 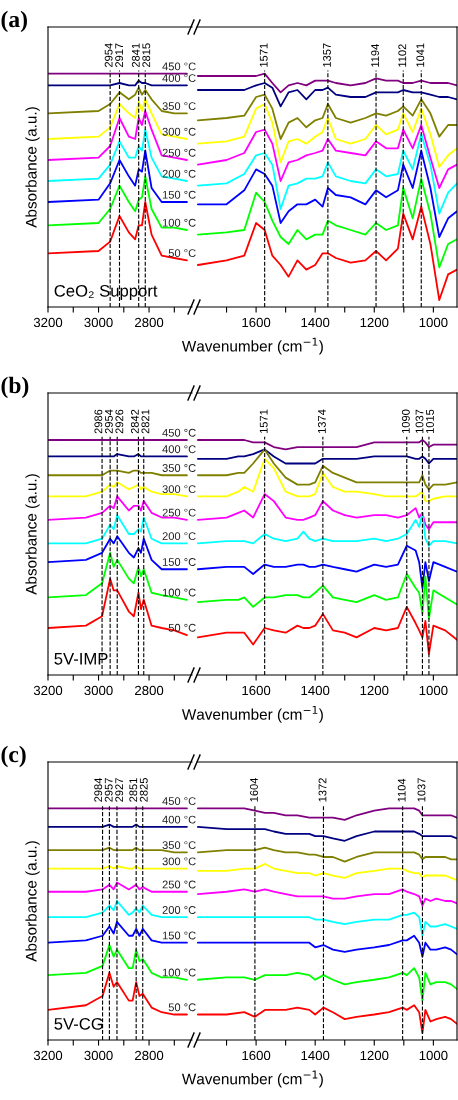 I want to click on annotation: 5V-CG, so click(x=78, y=1023).